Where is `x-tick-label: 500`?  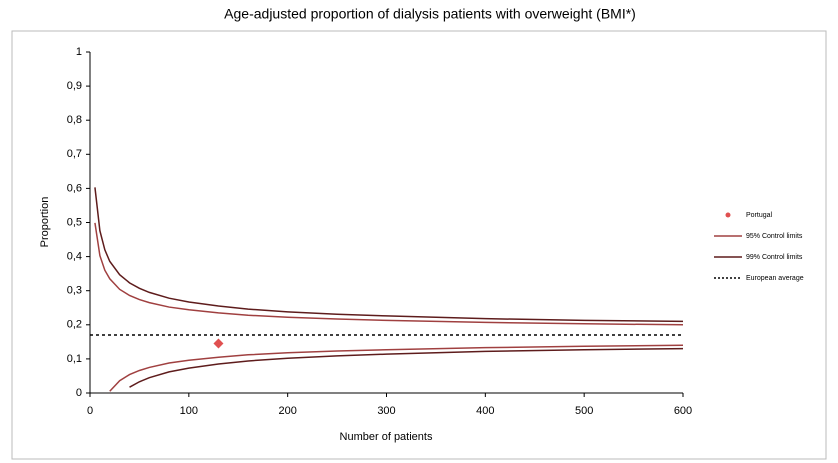 x-tick-label: 500 is located at coordinates (584, 411).